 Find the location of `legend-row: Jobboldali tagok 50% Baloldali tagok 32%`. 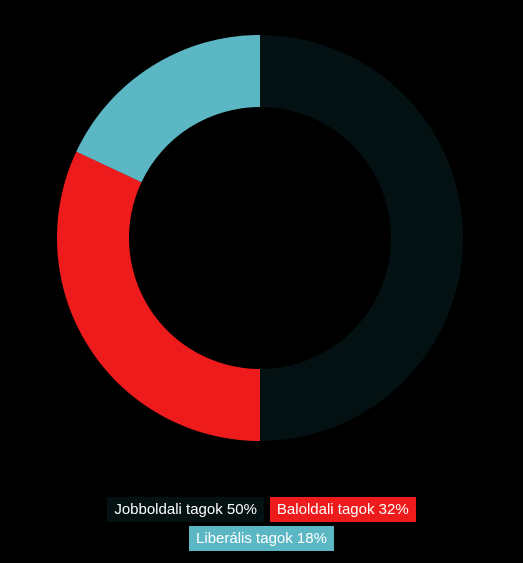

legend-row: Jobboldali tagok 50% Baloldali tagok 32% is located at coordinates (261, 509).